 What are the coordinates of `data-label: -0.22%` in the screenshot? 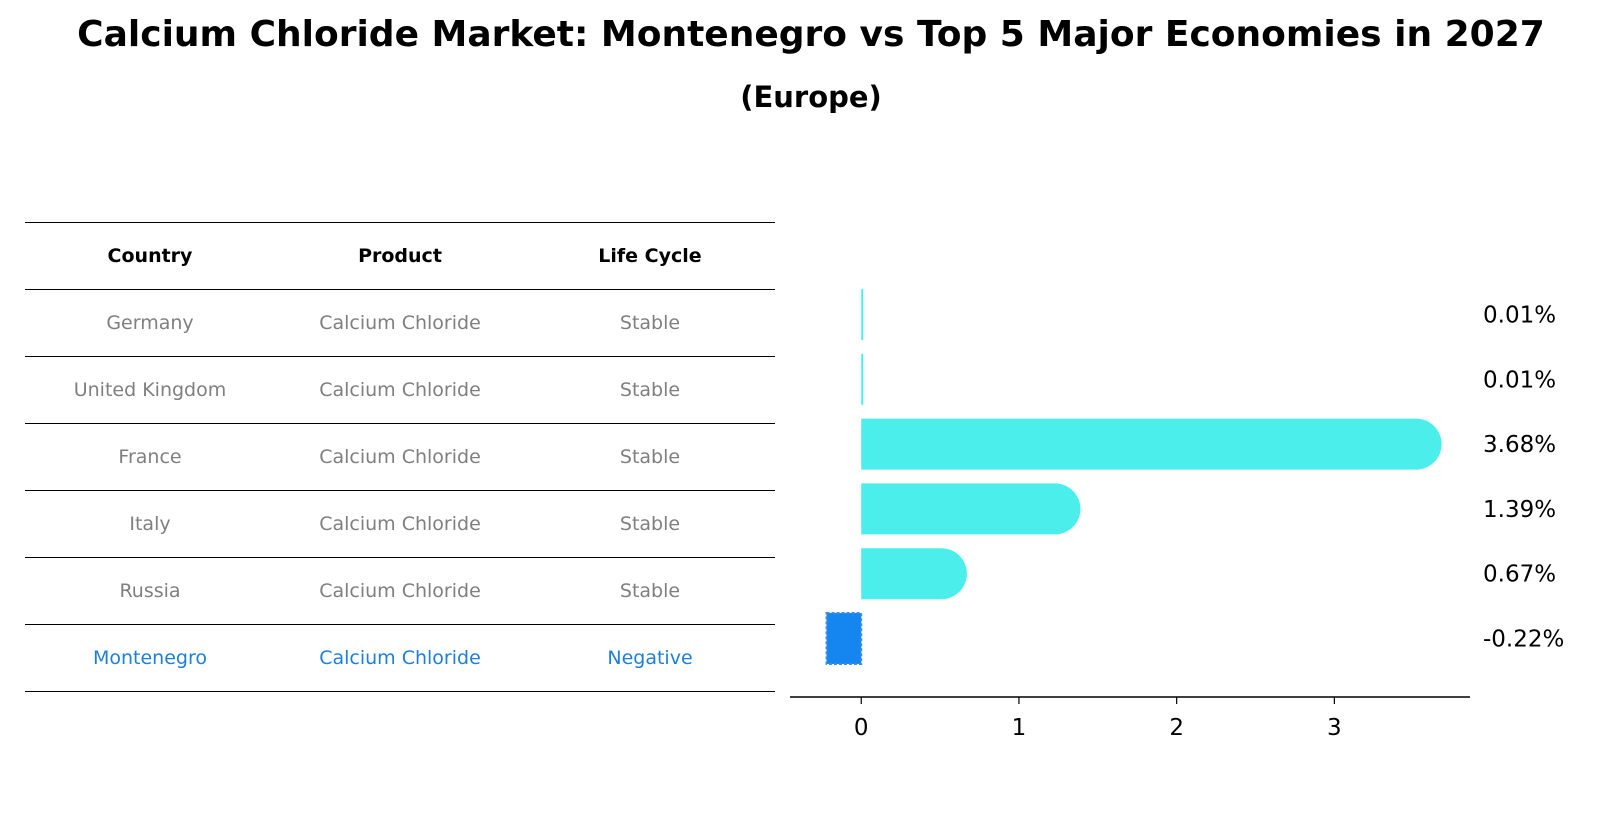 It's located at (1523, 640).